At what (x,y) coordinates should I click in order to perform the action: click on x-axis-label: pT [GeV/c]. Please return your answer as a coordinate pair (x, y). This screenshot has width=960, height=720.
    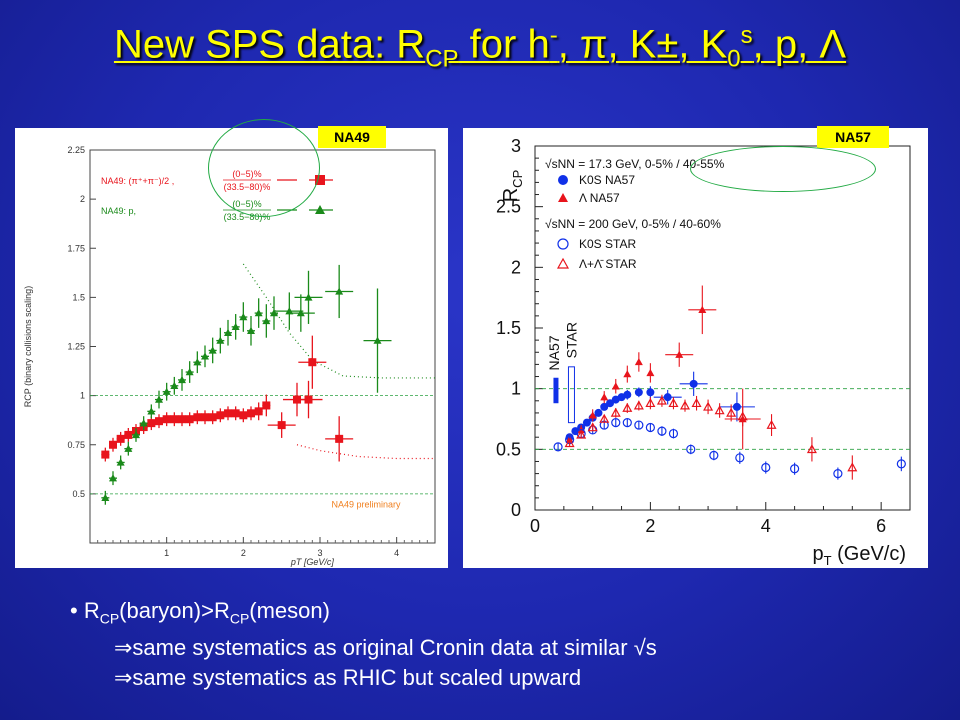
    Looking at the image, I should click on (312, 562).